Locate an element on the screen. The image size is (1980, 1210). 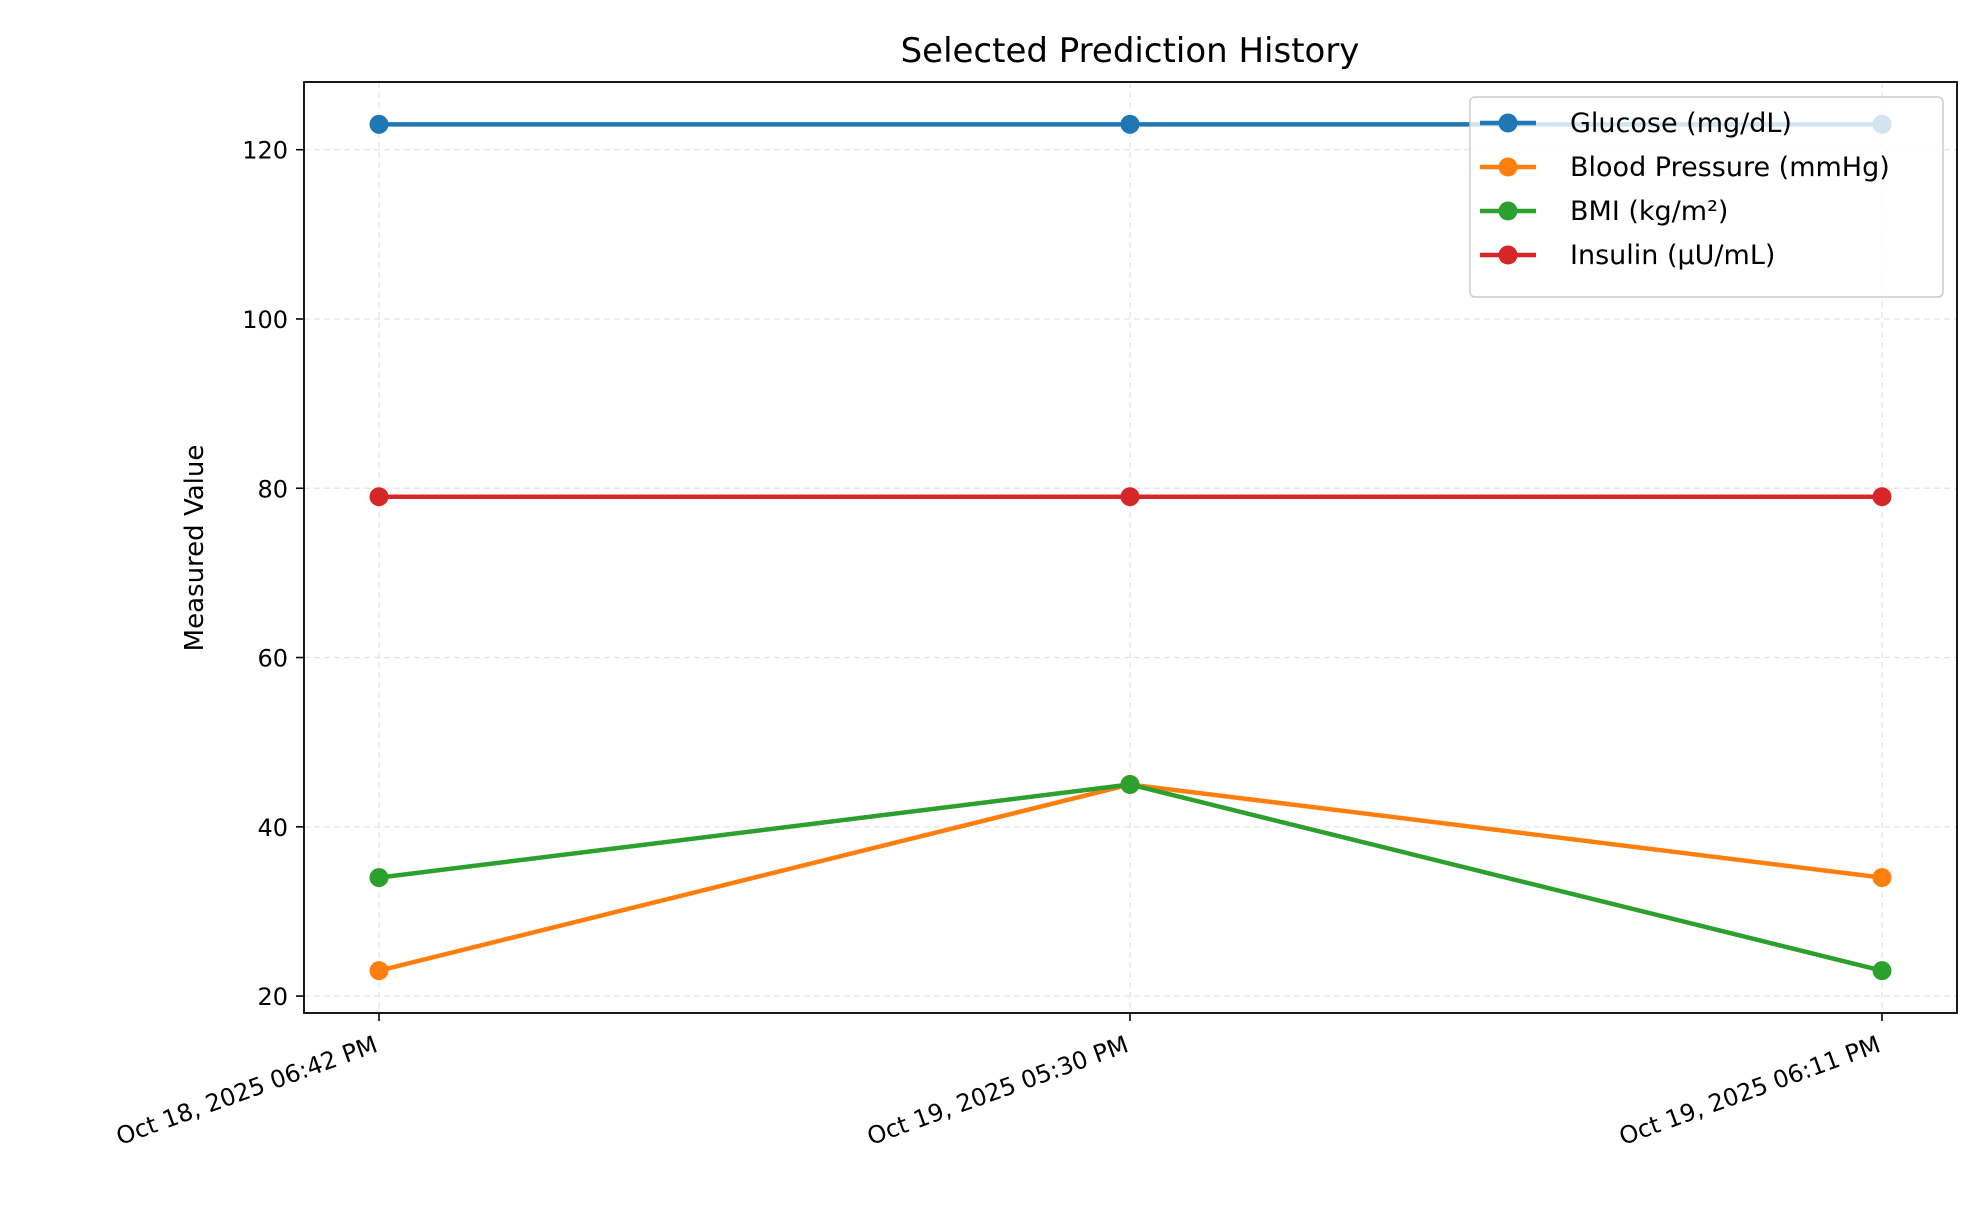
x-tick-label: Oct 19, 2025 05:30 PM is located at coordinates (997, 1090).